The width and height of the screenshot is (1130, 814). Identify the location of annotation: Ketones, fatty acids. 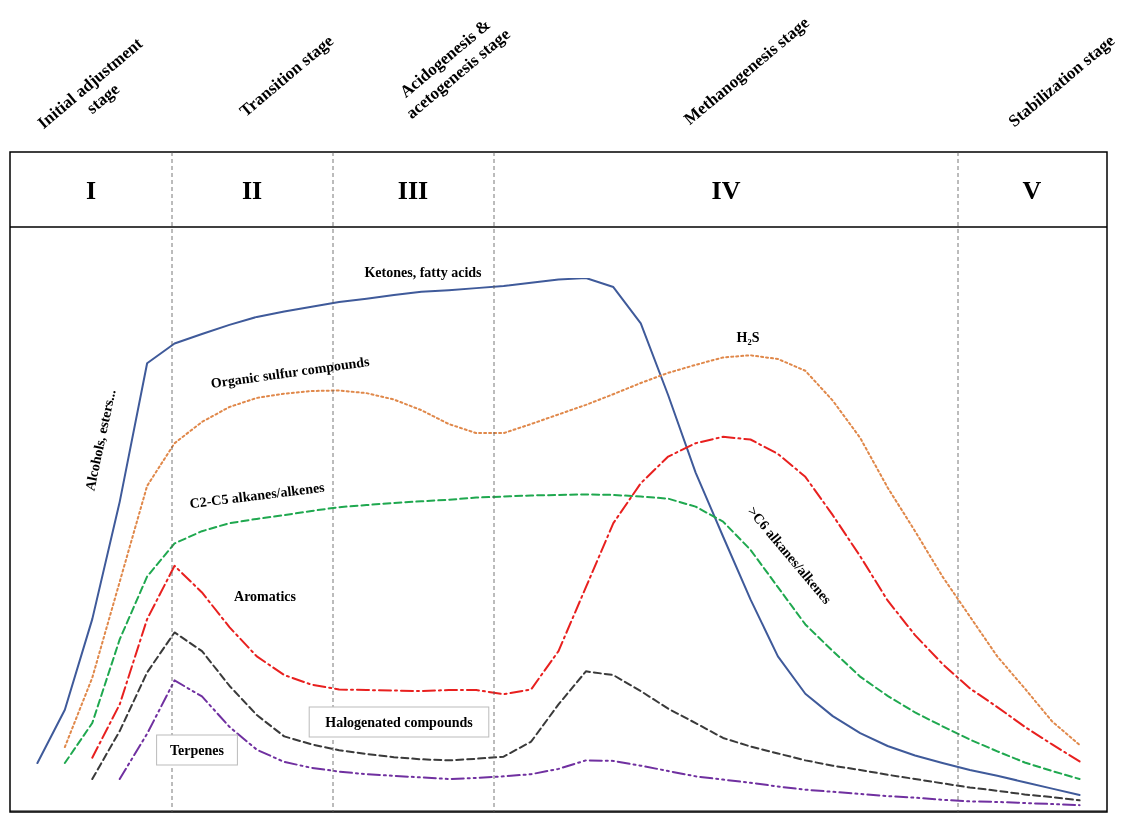
(423, 272).